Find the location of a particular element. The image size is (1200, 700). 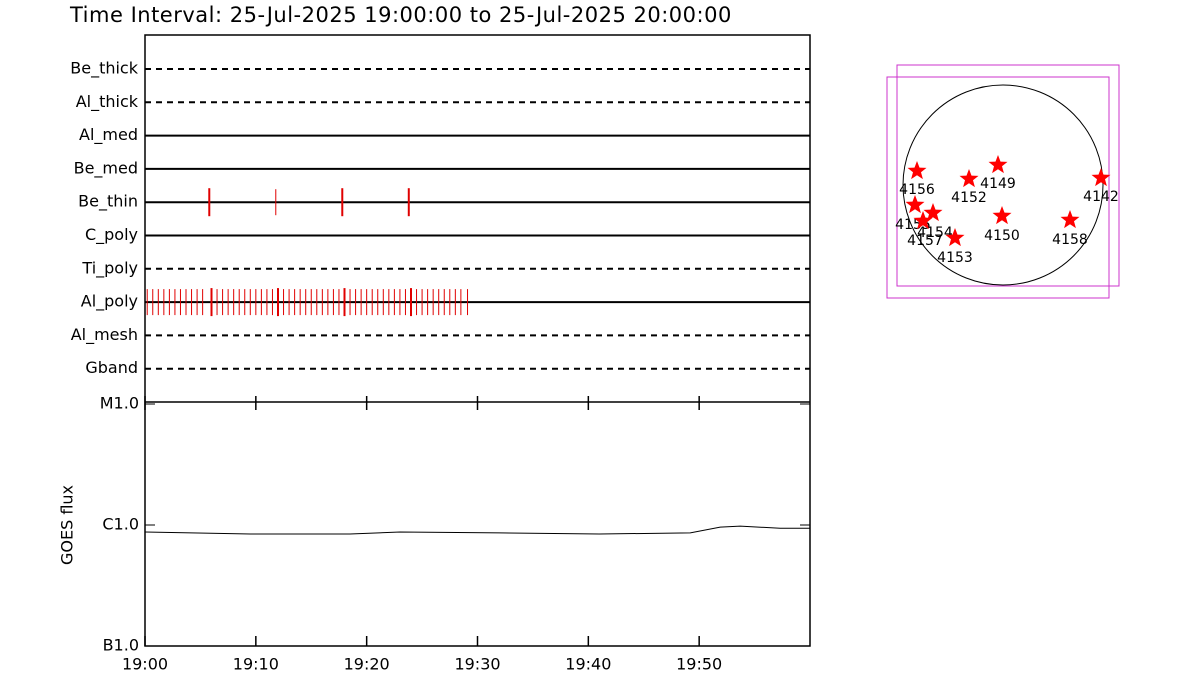

goes-curve is located at coordinates (477, 530).